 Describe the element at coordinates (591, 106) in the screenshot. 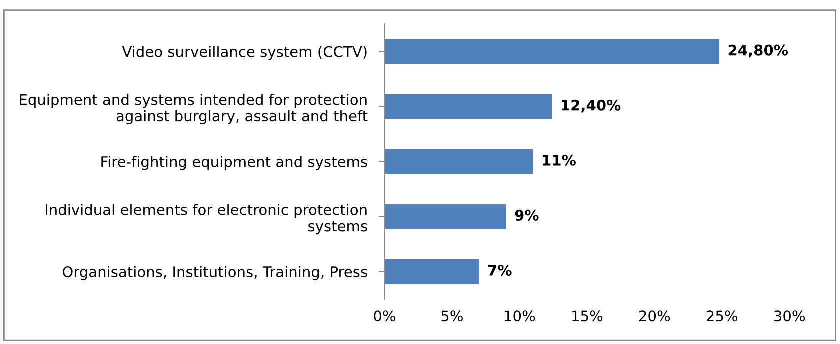

I see `data-label: 12,40%` at that location.